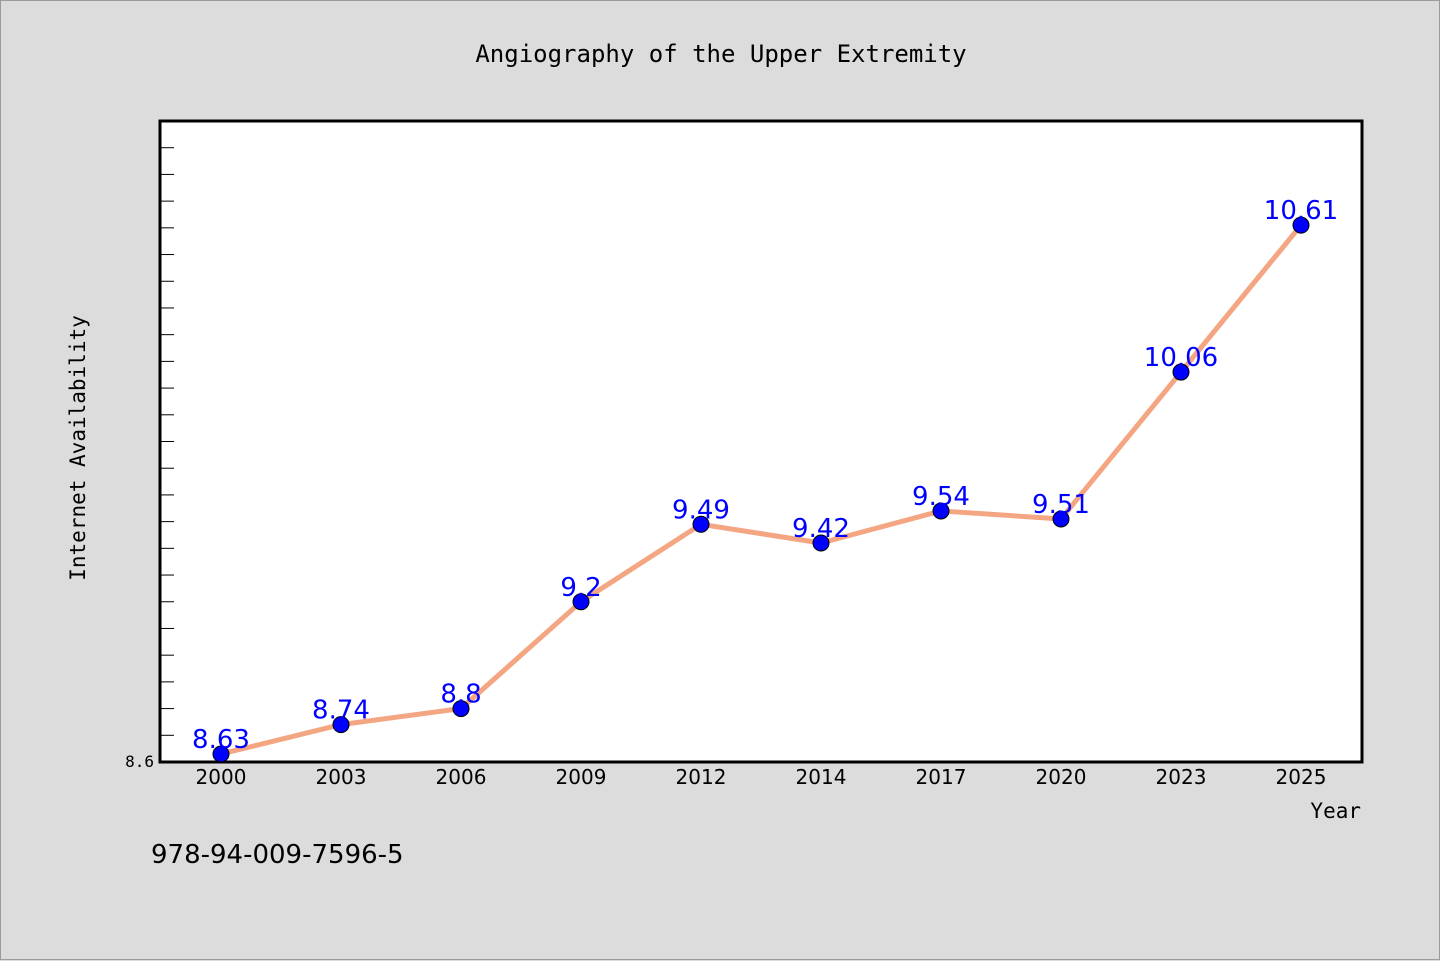 The image size is (1440, 961). Describe the element at coordinates (1335, 811) in the screenshot. I see `x-axis-label: Year` at that location.